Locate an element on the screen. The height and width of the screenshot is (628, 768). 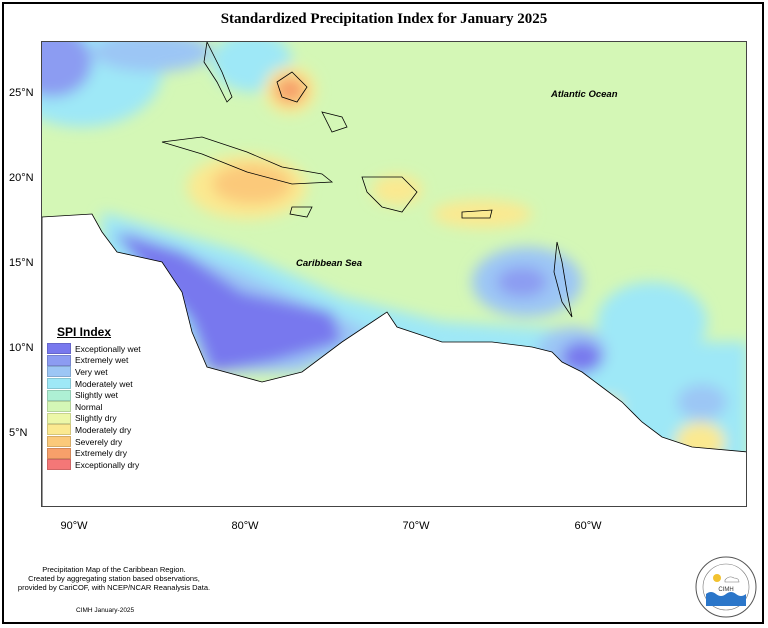
legend-label: Exceptionally dry is located at coordinates (107, 464).